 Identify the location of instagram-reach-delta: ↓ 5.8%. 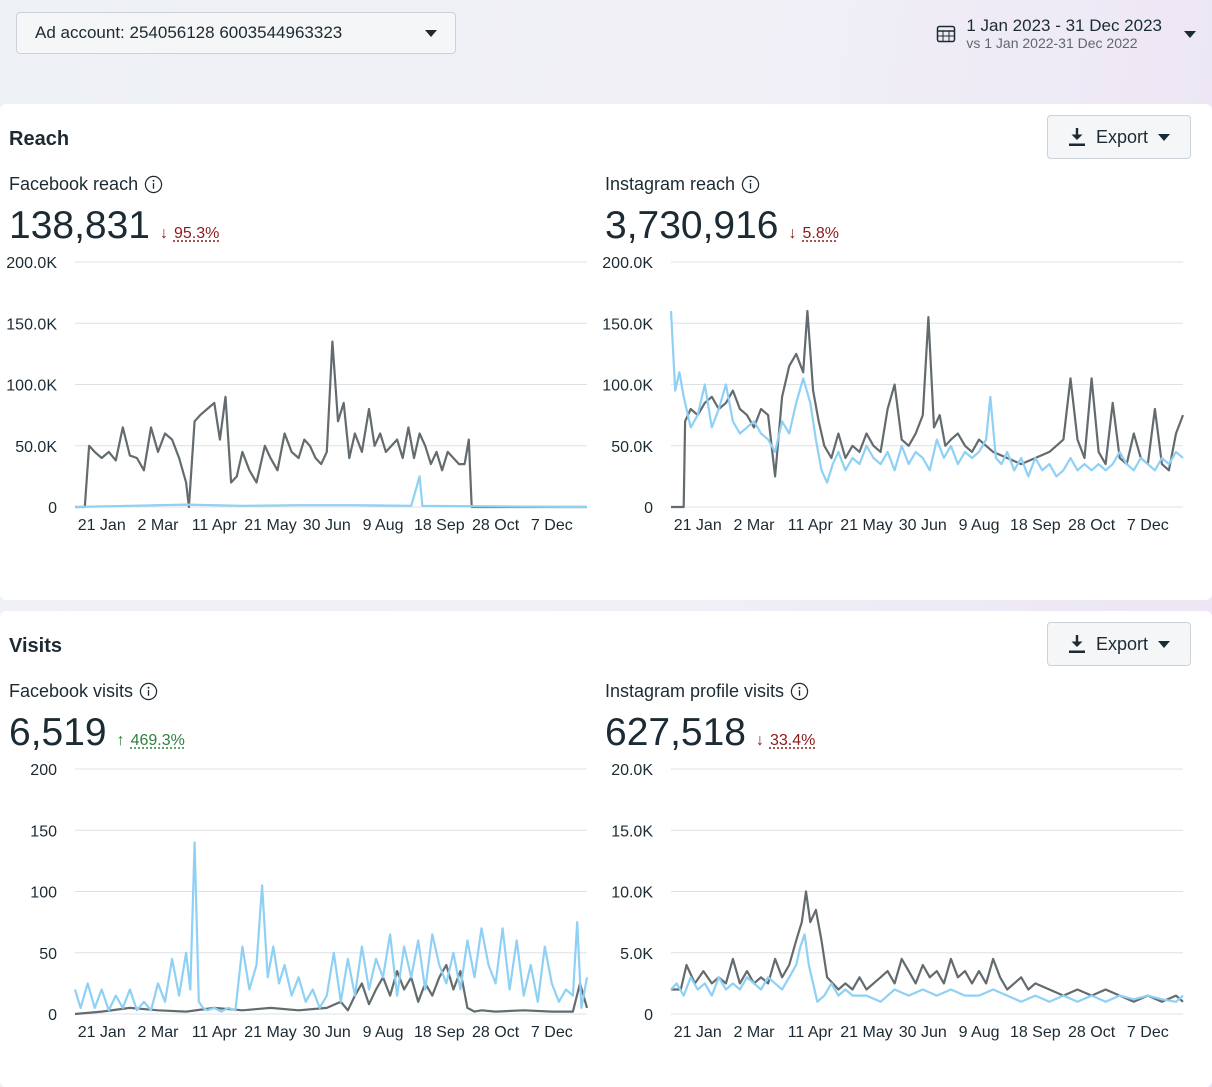
(814, 234).